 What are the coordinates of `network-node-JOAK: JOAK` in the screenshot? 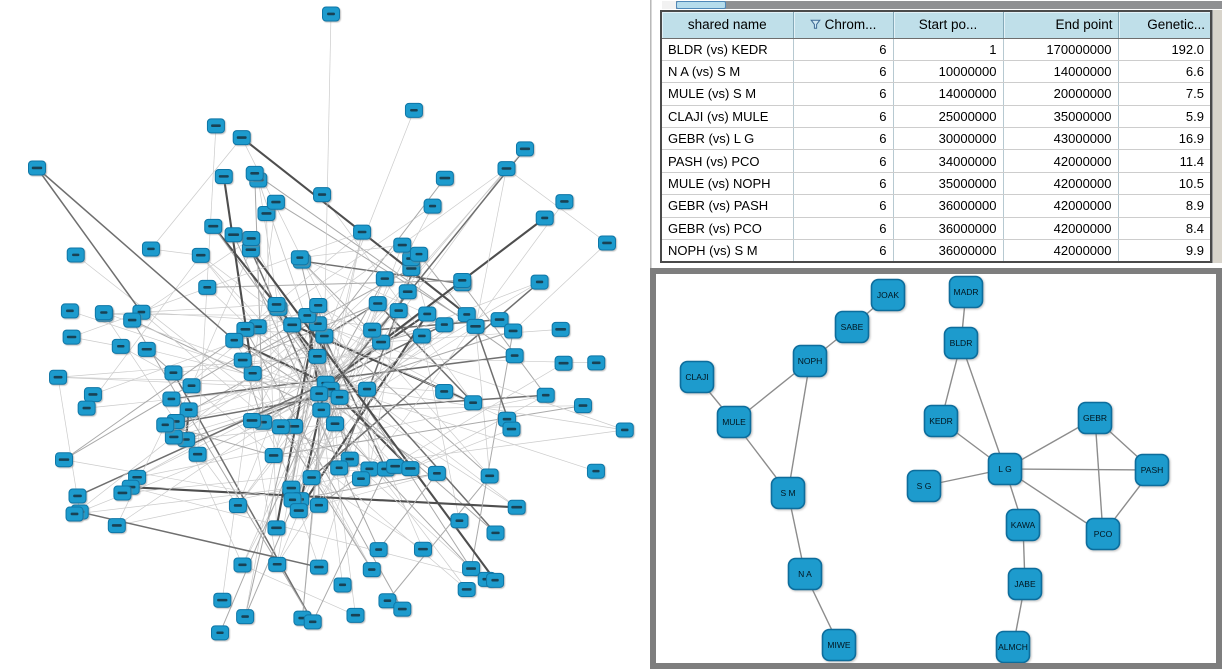 It's located at (888, 295).